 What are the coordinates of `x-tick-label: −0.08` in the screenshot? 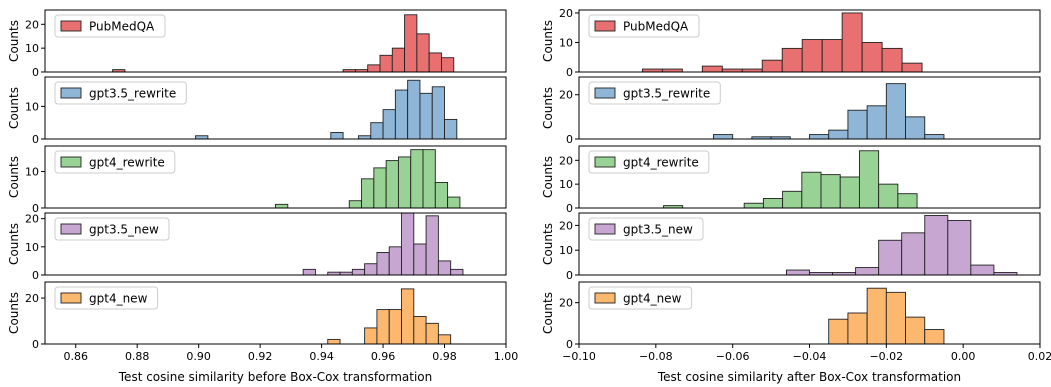 It's located at (656, 356).